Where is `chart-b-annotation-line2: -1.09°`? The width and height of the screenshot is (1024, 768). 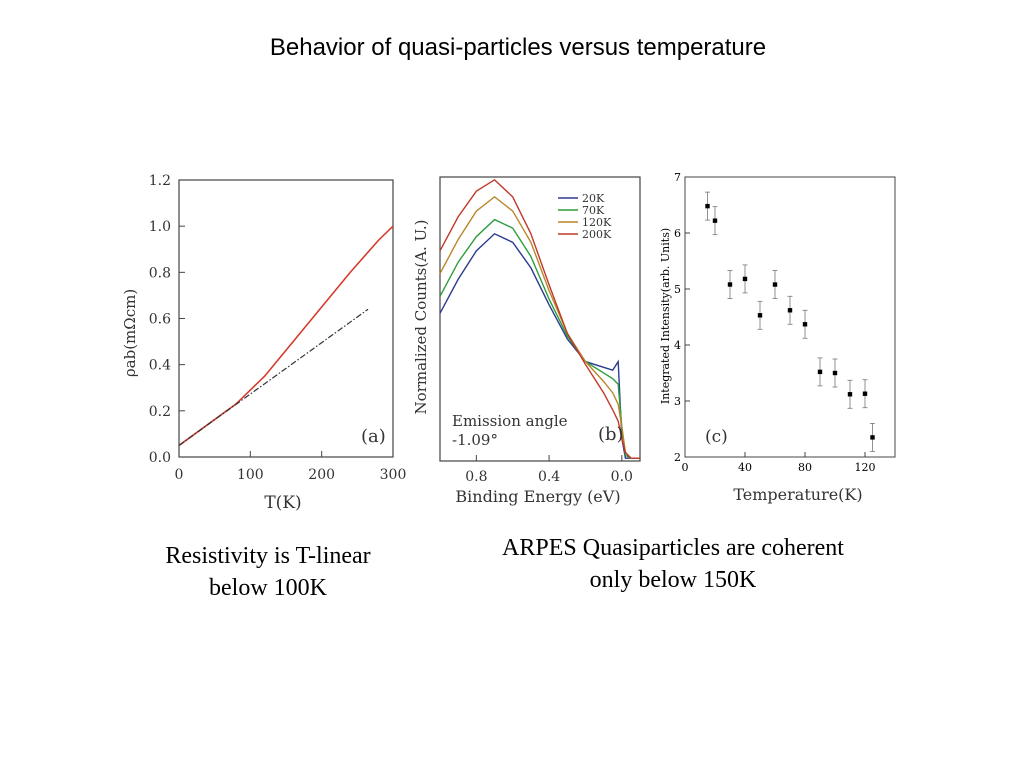
chart-b-annotation-line2: -1.09° is located at coordinates (475, 440).